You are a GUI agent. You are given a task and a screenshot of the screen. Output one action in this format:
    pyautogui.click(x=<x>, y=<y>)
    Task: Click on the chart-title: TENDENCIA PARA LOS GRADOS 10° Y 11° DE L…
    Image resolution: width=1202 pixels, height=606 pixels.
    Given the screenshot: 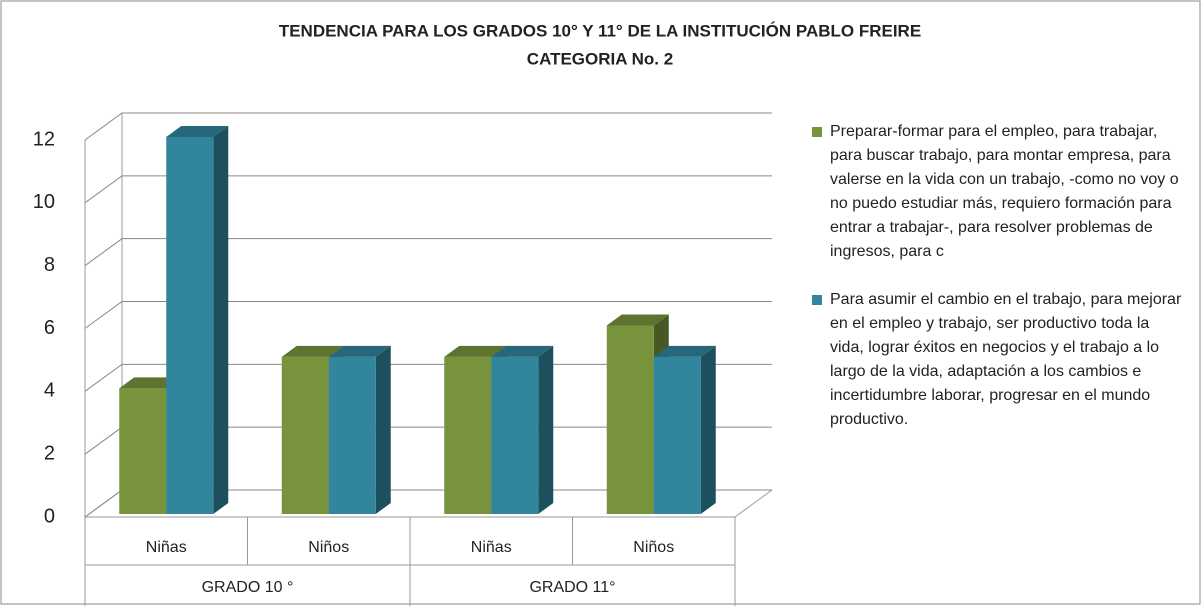 What is the action you would take?
    pyautogui.click(x=600, y=30)
    